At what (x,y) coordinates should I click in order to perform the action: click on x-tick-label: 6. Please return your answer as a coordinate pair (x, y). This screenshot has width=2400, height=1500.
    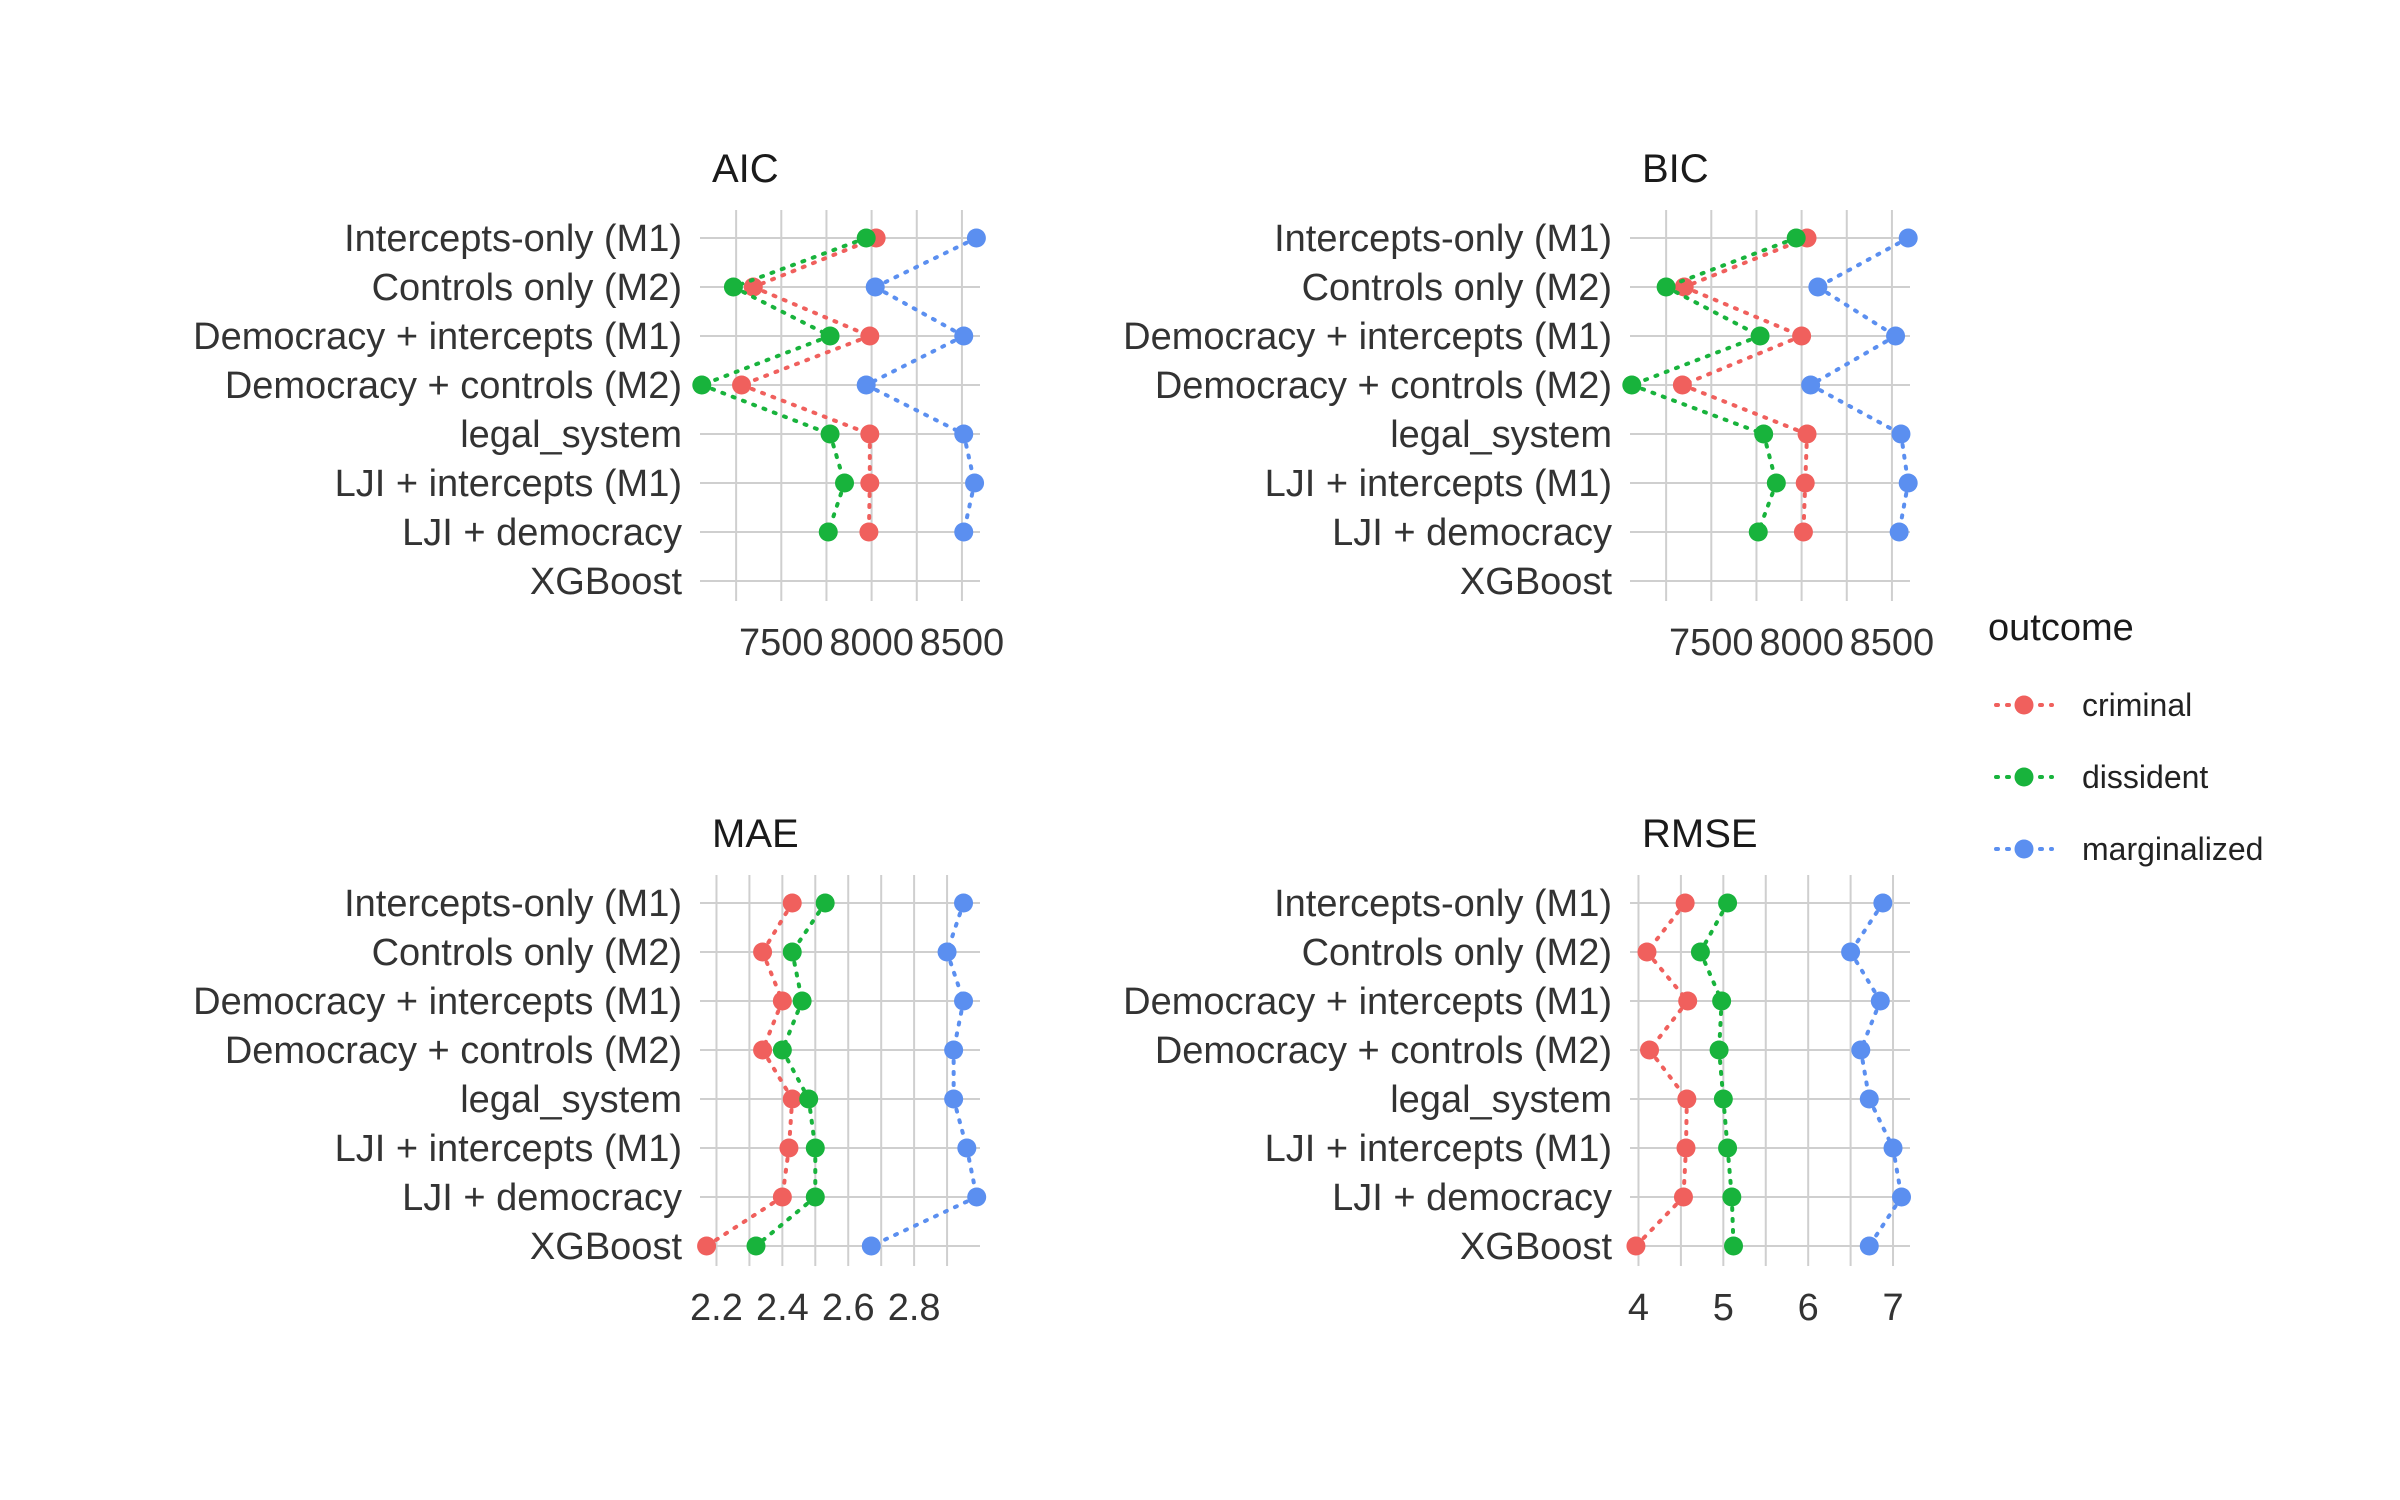
    Looking at the image, I should click on (1808, 1308).